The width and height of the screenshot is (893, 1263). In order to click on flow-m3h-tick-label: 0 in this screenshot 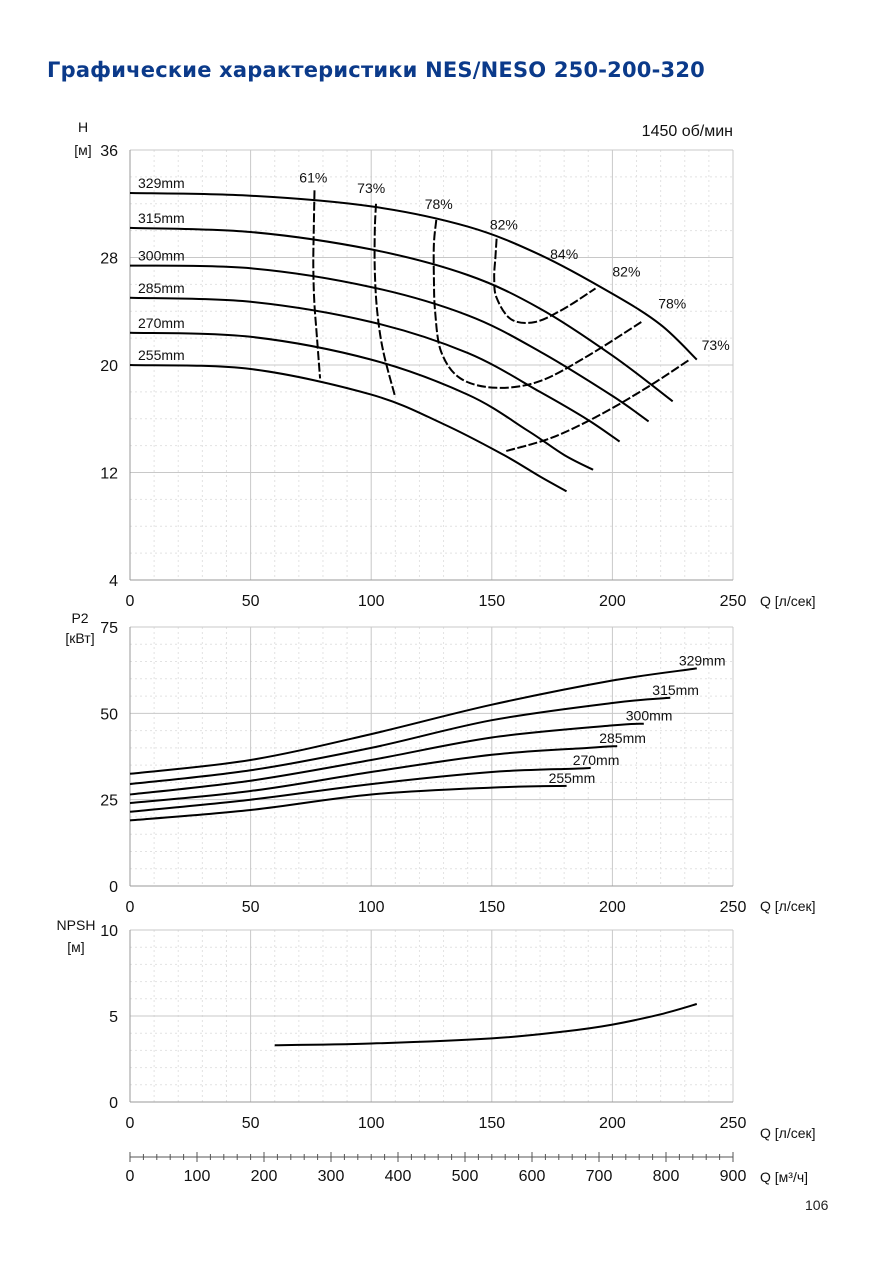, I will do `click(130, 1176)`.